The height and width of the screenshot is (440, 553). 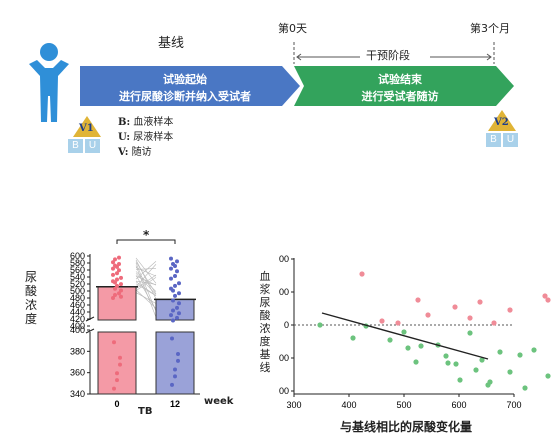 I want to click on bar-y-tick-label: 560, so click(x=77, y=270).